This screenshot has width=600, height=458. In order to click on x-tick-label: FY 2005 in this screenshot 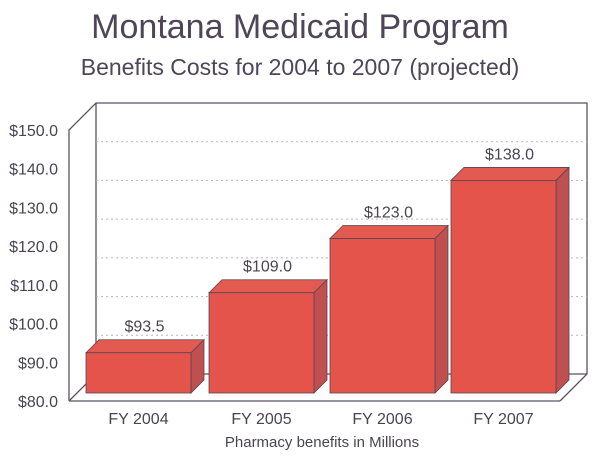, I will do `click(261, 419)`.